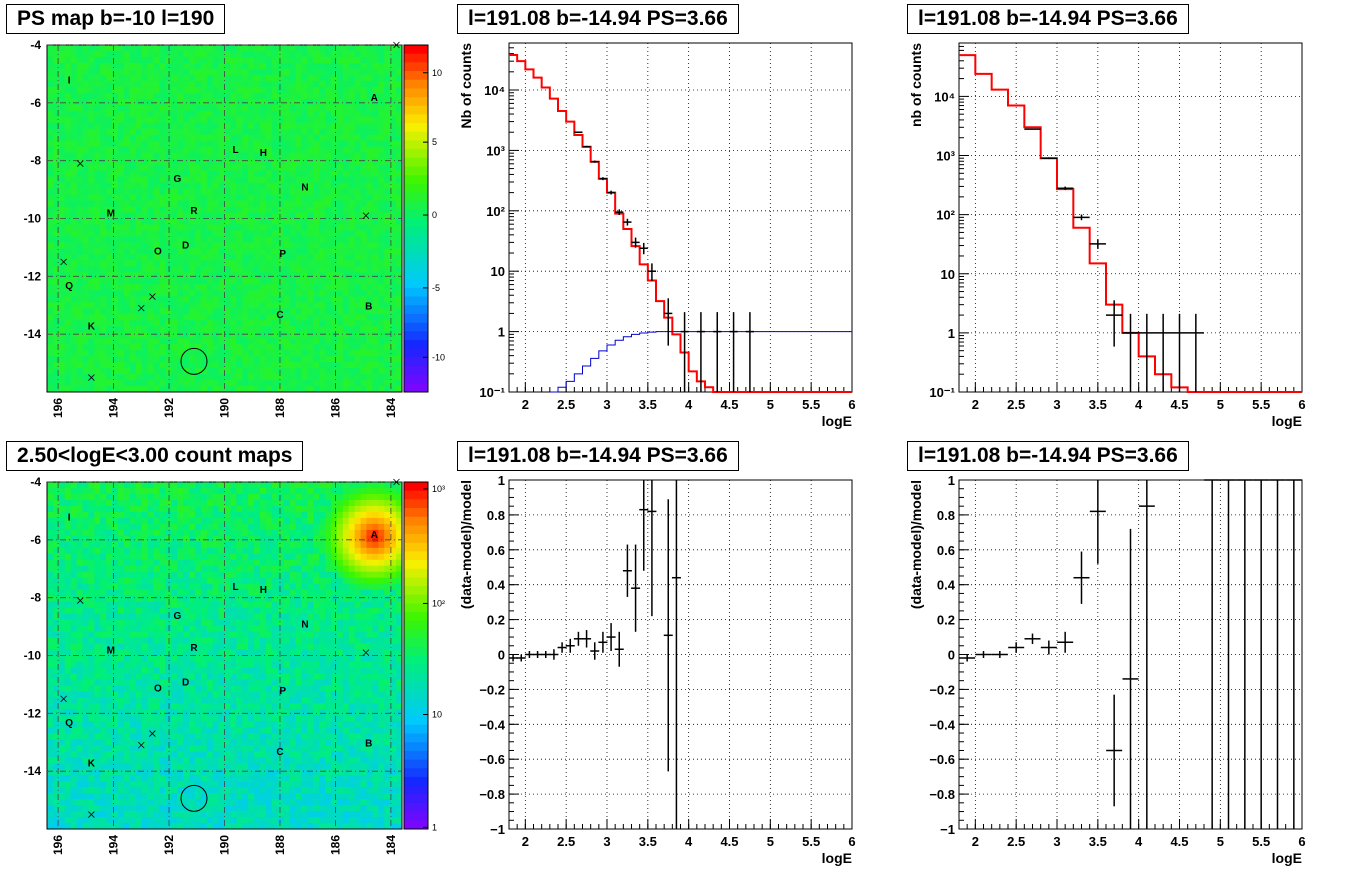 This screenshot has width=1348, height=880. Describe the element at coordinates (236, 150) in the screenshot. I see `source-label: L` at that location.